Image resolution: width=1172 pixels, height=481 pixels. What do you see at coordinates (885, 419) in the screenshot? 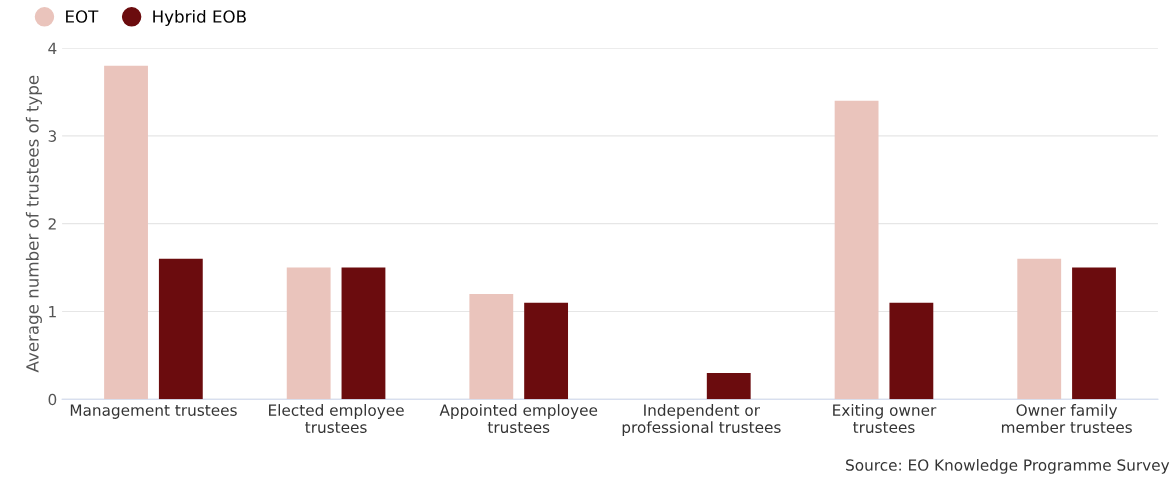
I see `x-tick-label: Exiting owner trustees` at bounding box center [885, 419].